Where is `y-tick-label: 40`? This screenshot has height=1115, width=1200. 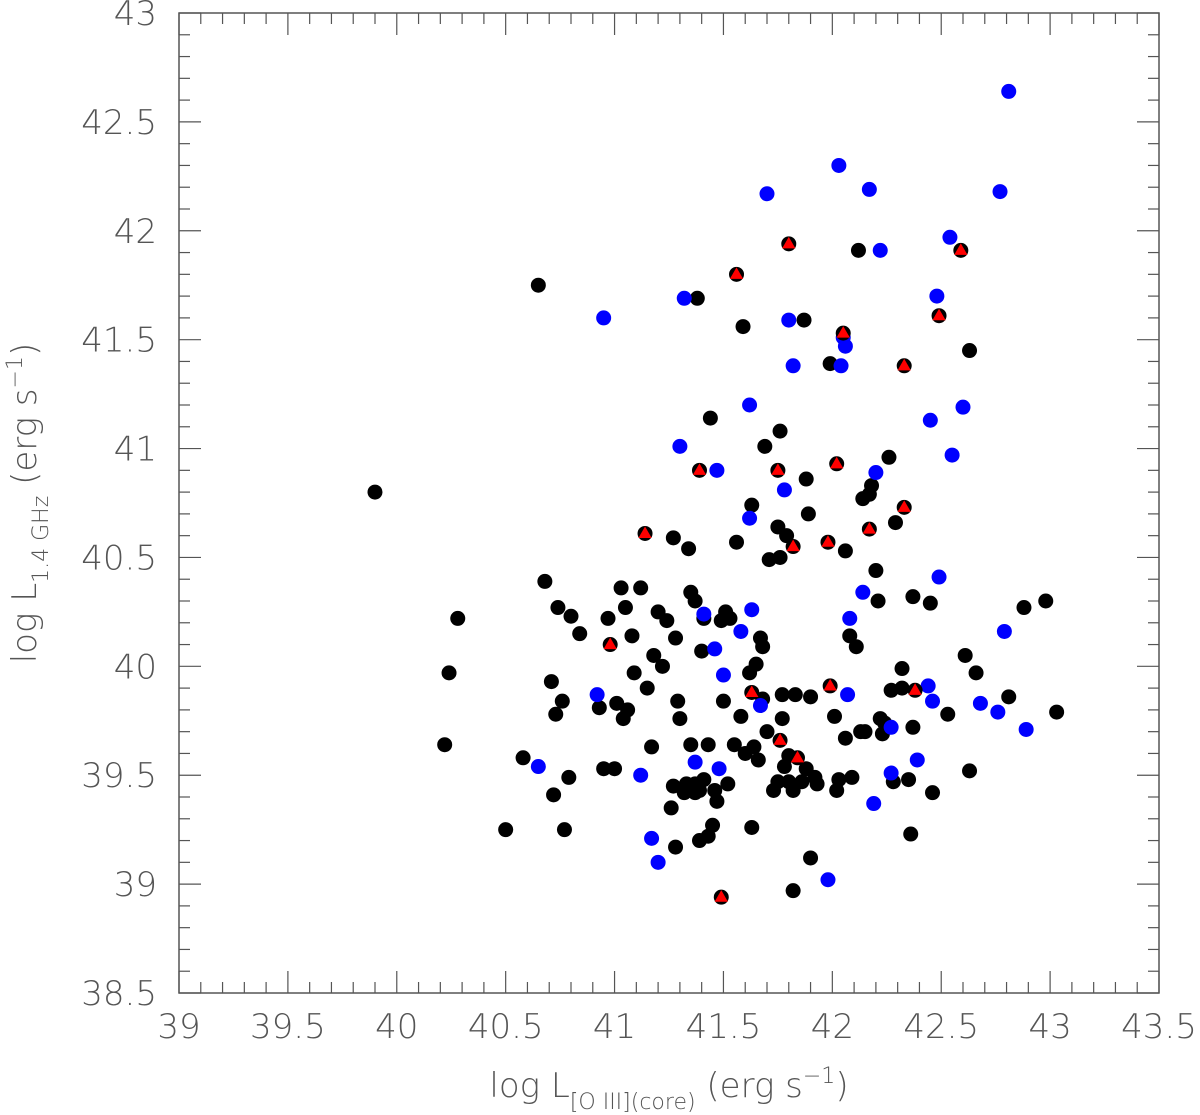 y-tick-label: 40 is located at coordinates (135, 667).